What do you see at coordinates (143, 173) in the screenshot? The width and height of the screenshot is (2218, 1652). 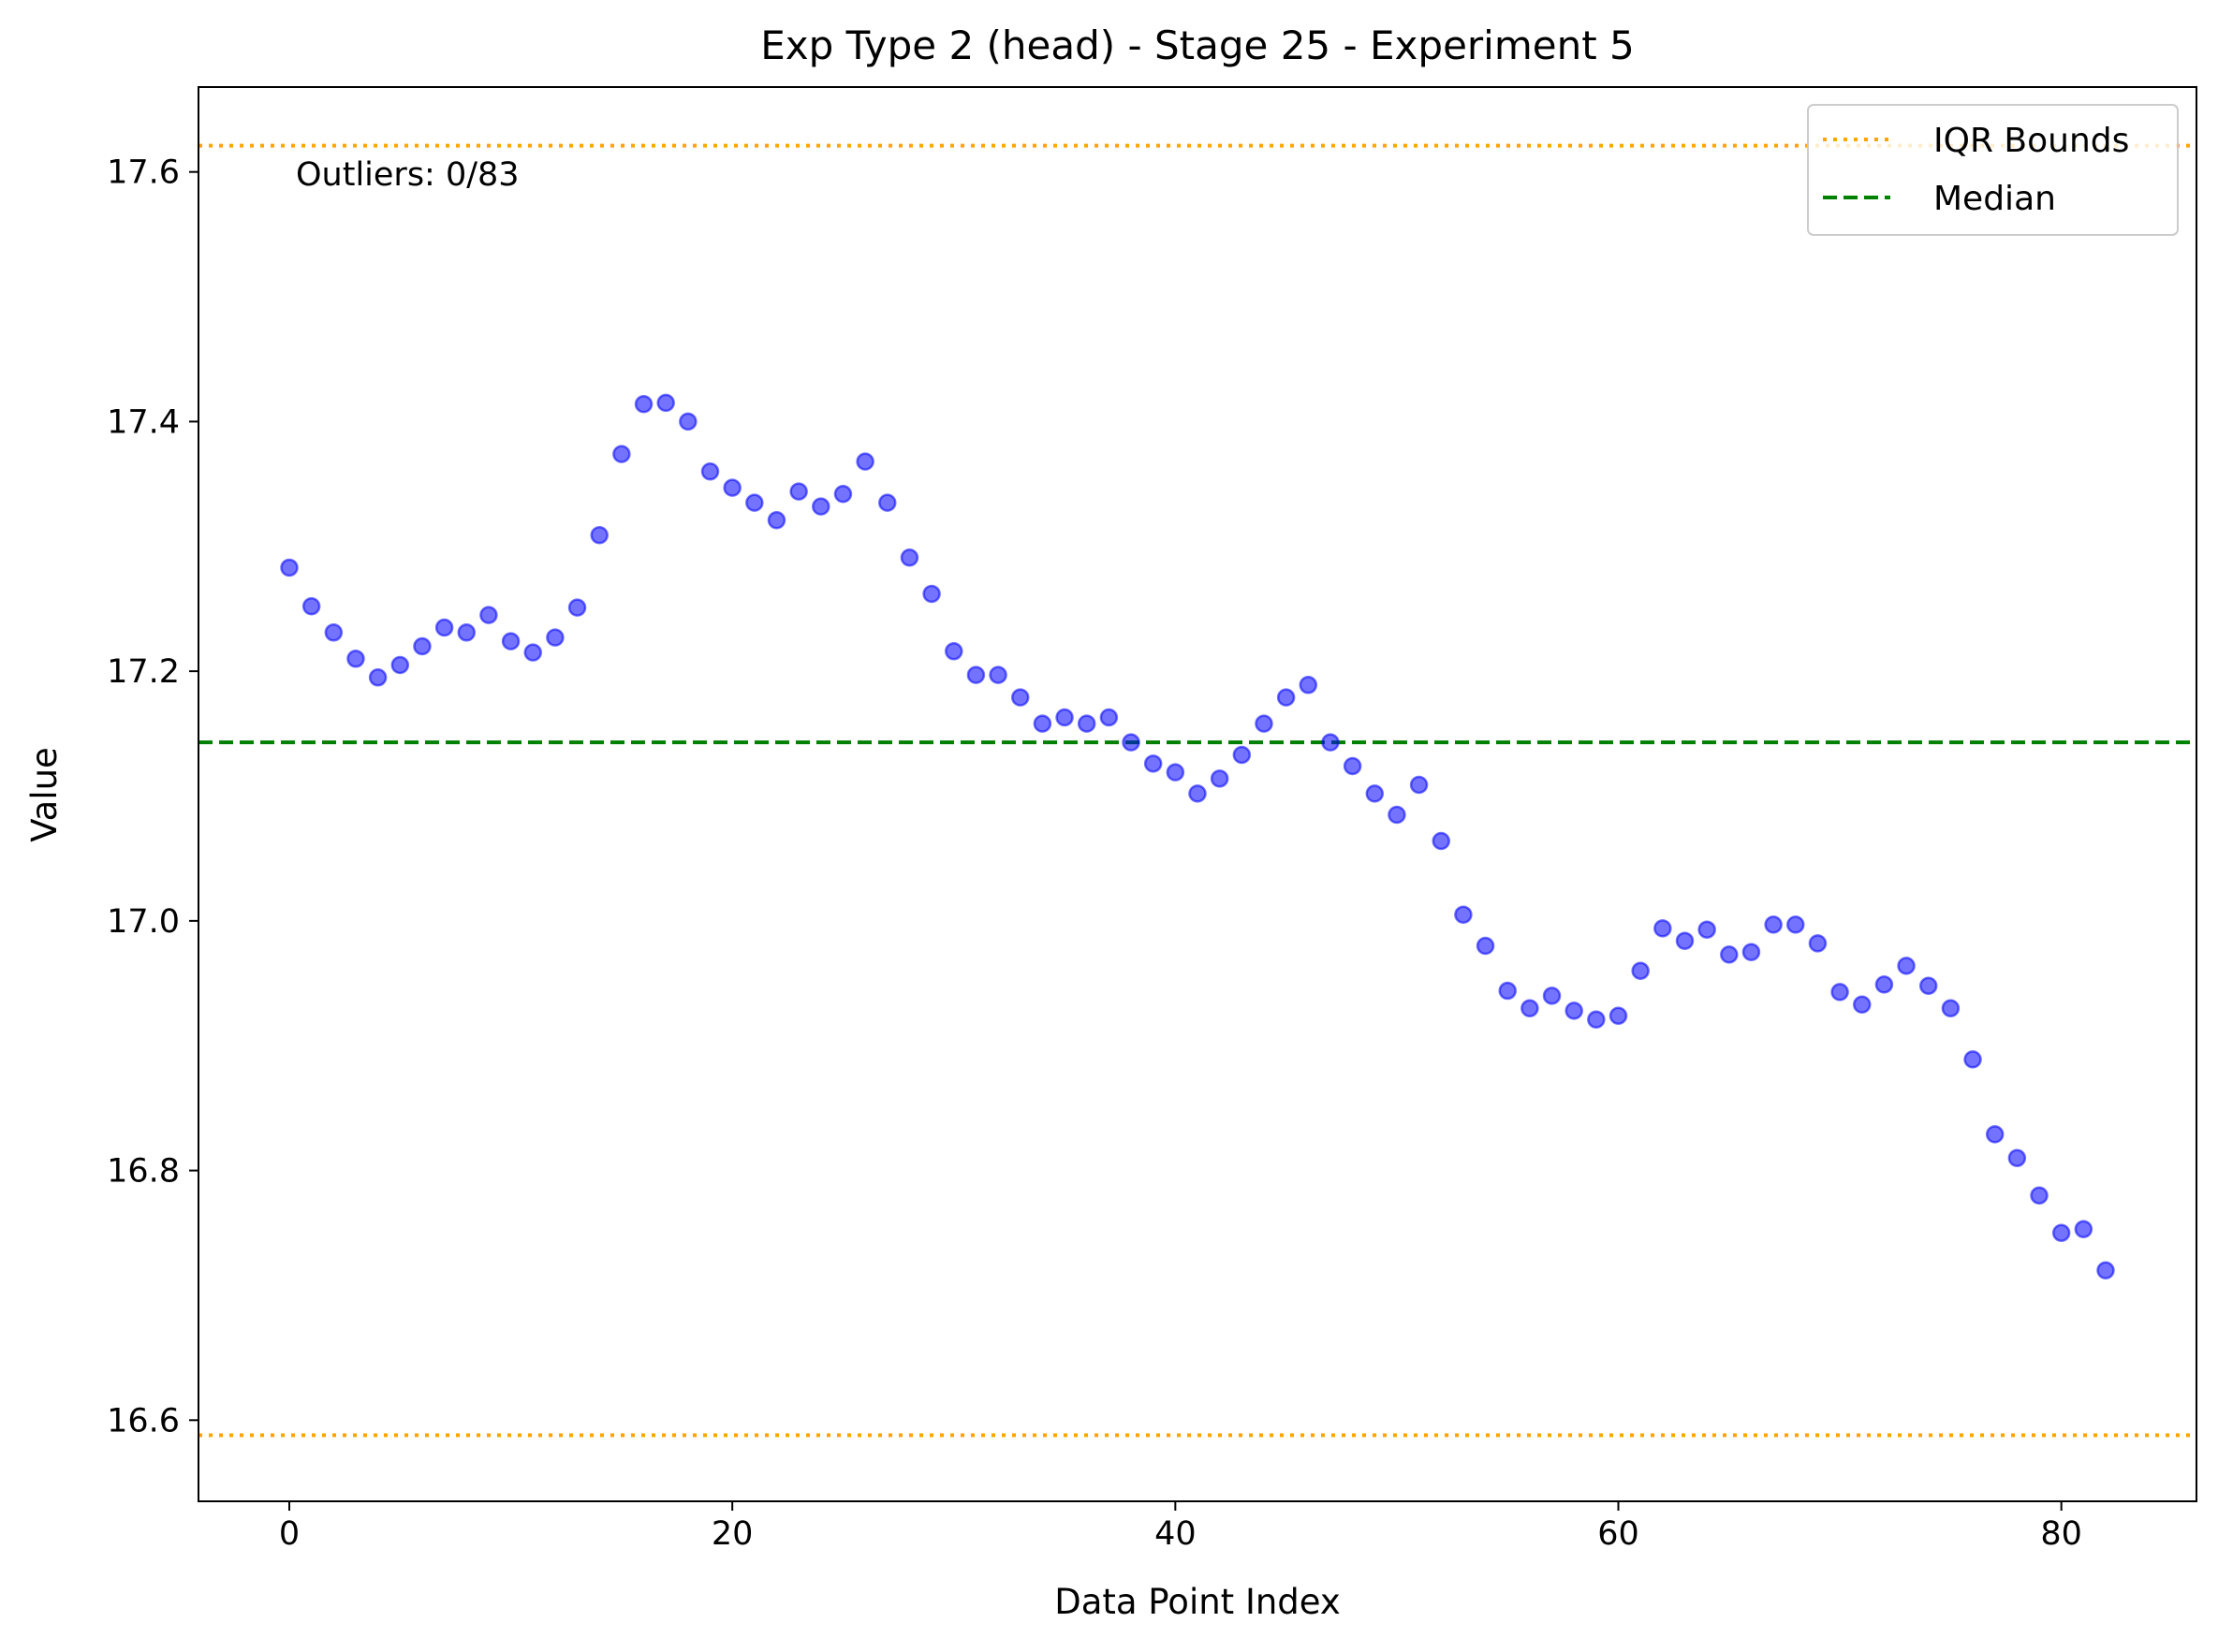 I see `y-tick-label: 17.6` at bounding box center [143, 173].